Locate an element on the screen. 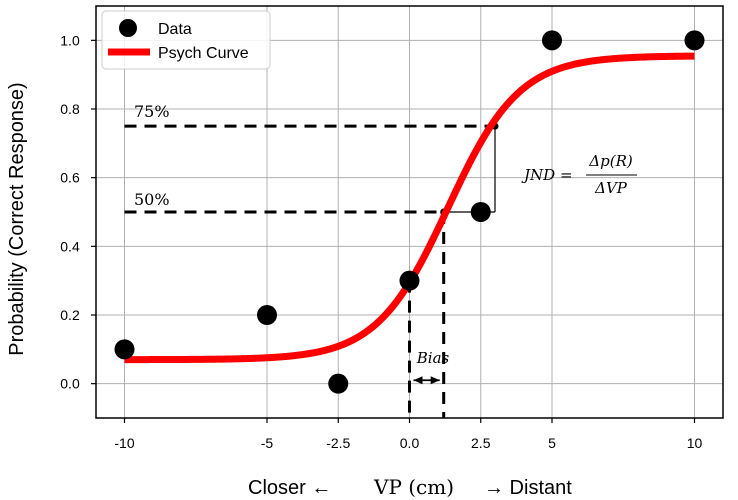 This screenshot has width=738, height=500. x-tick-label: 2.5 is located at coordinates (481, 443).